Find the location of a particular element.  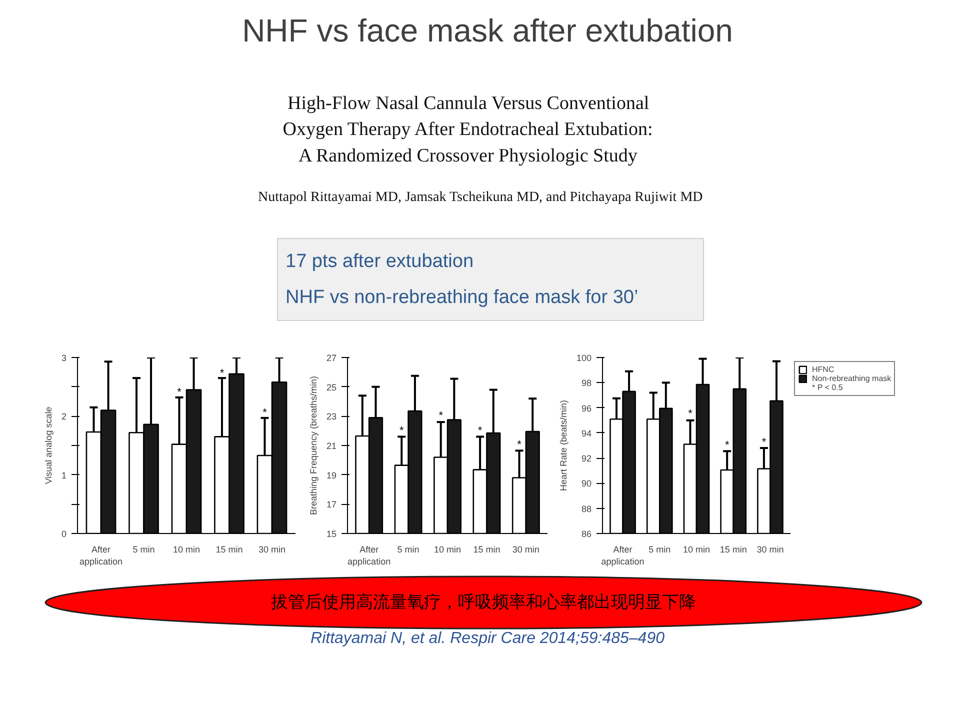

y-tick-label: 21 is located at coordinates (331, 446).